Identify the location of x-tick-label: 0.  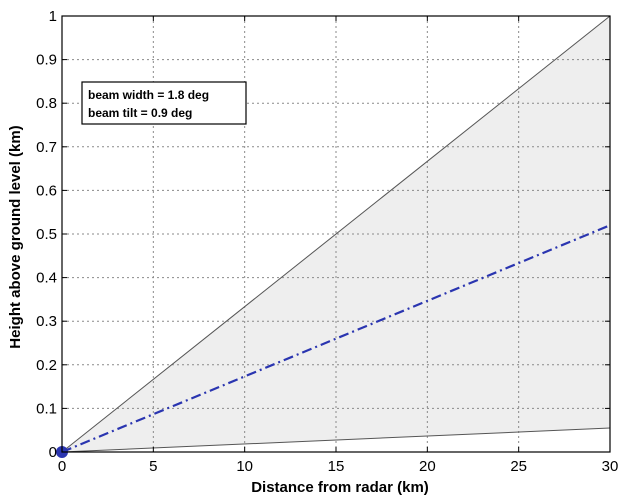
(62, 466).